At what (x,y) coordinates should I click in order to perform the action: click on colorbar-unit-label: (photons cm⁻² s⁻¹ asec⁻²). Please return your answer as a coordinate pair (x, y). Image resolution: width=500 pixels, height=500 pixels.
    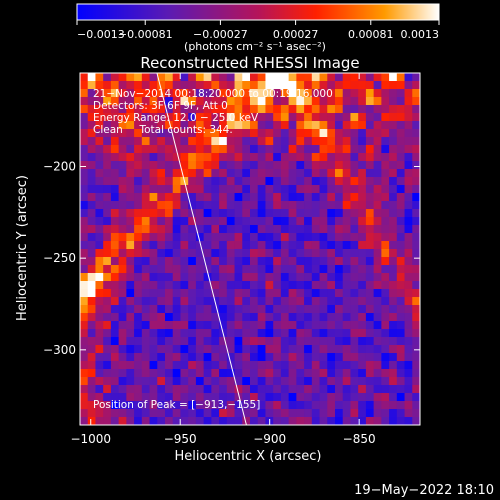
    Looking at the image, I should click on (255, 46).